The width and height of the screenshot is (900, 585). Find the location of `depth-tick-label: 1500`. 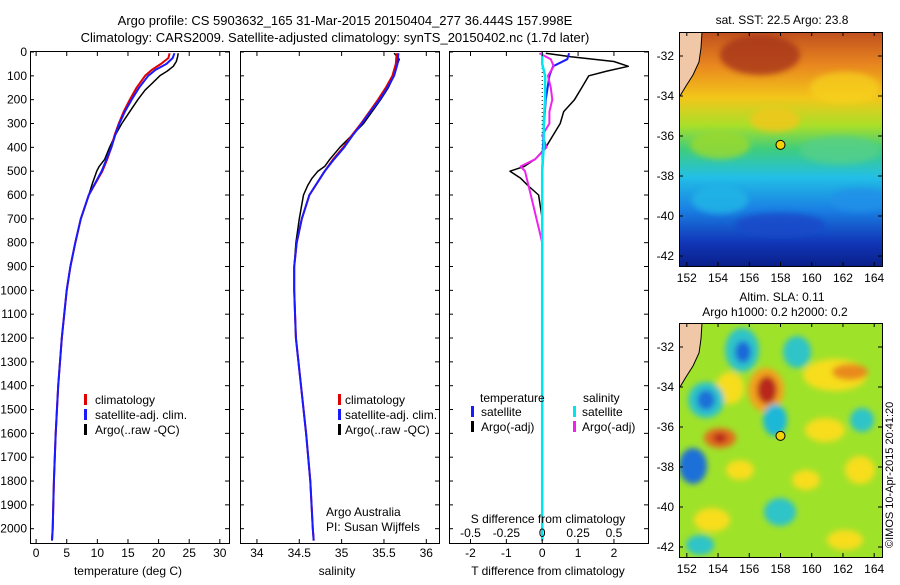

depth-tick-label: 1500 is located at coordinates (13, 410).